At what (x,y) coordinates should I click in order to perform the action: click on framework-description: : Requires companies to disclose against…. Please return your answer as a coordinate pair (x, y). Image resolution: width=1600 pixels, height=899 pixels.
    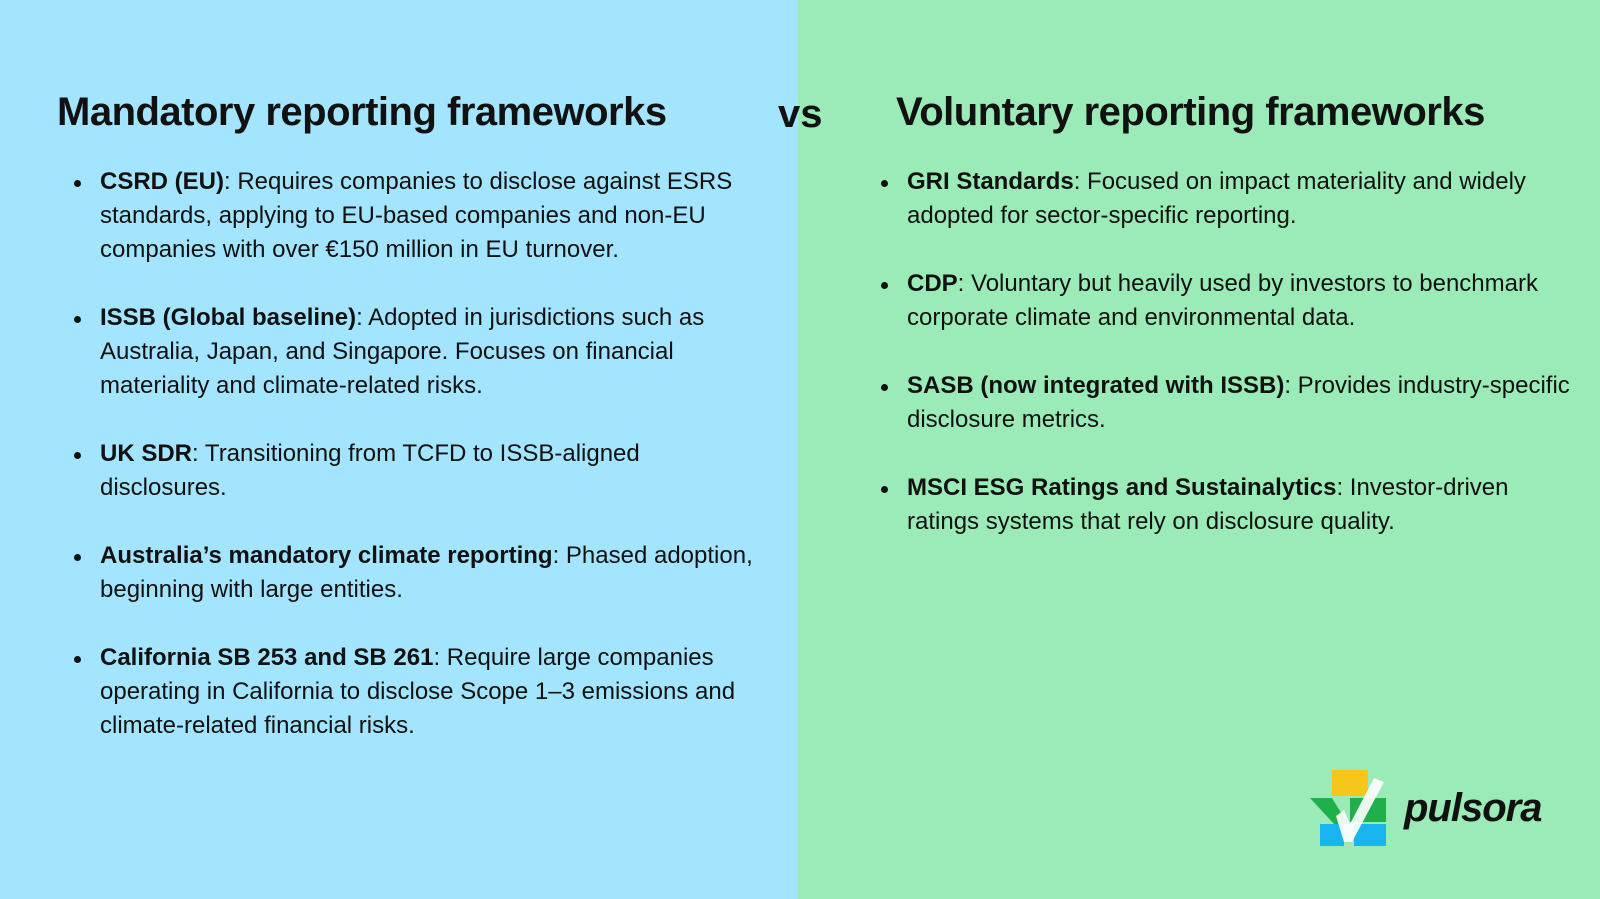
    Looking at the image, I should click on (416, 215).